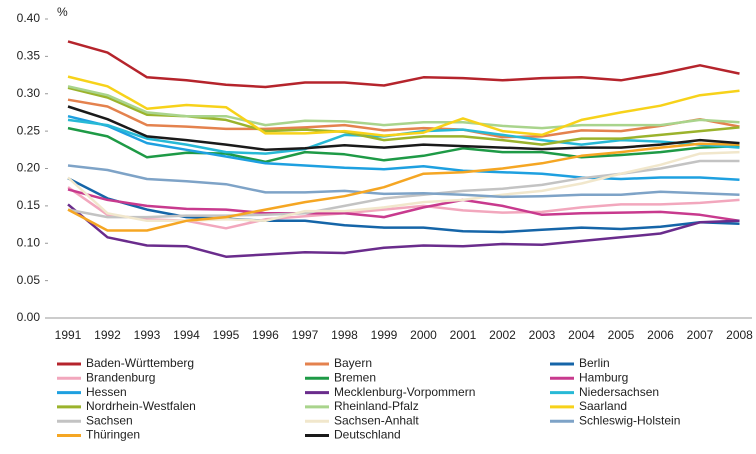 The width and height of the screenshot is (756, 454). I want to click on legend-label: Nordrhein-Westfalen, so click(141, 406).